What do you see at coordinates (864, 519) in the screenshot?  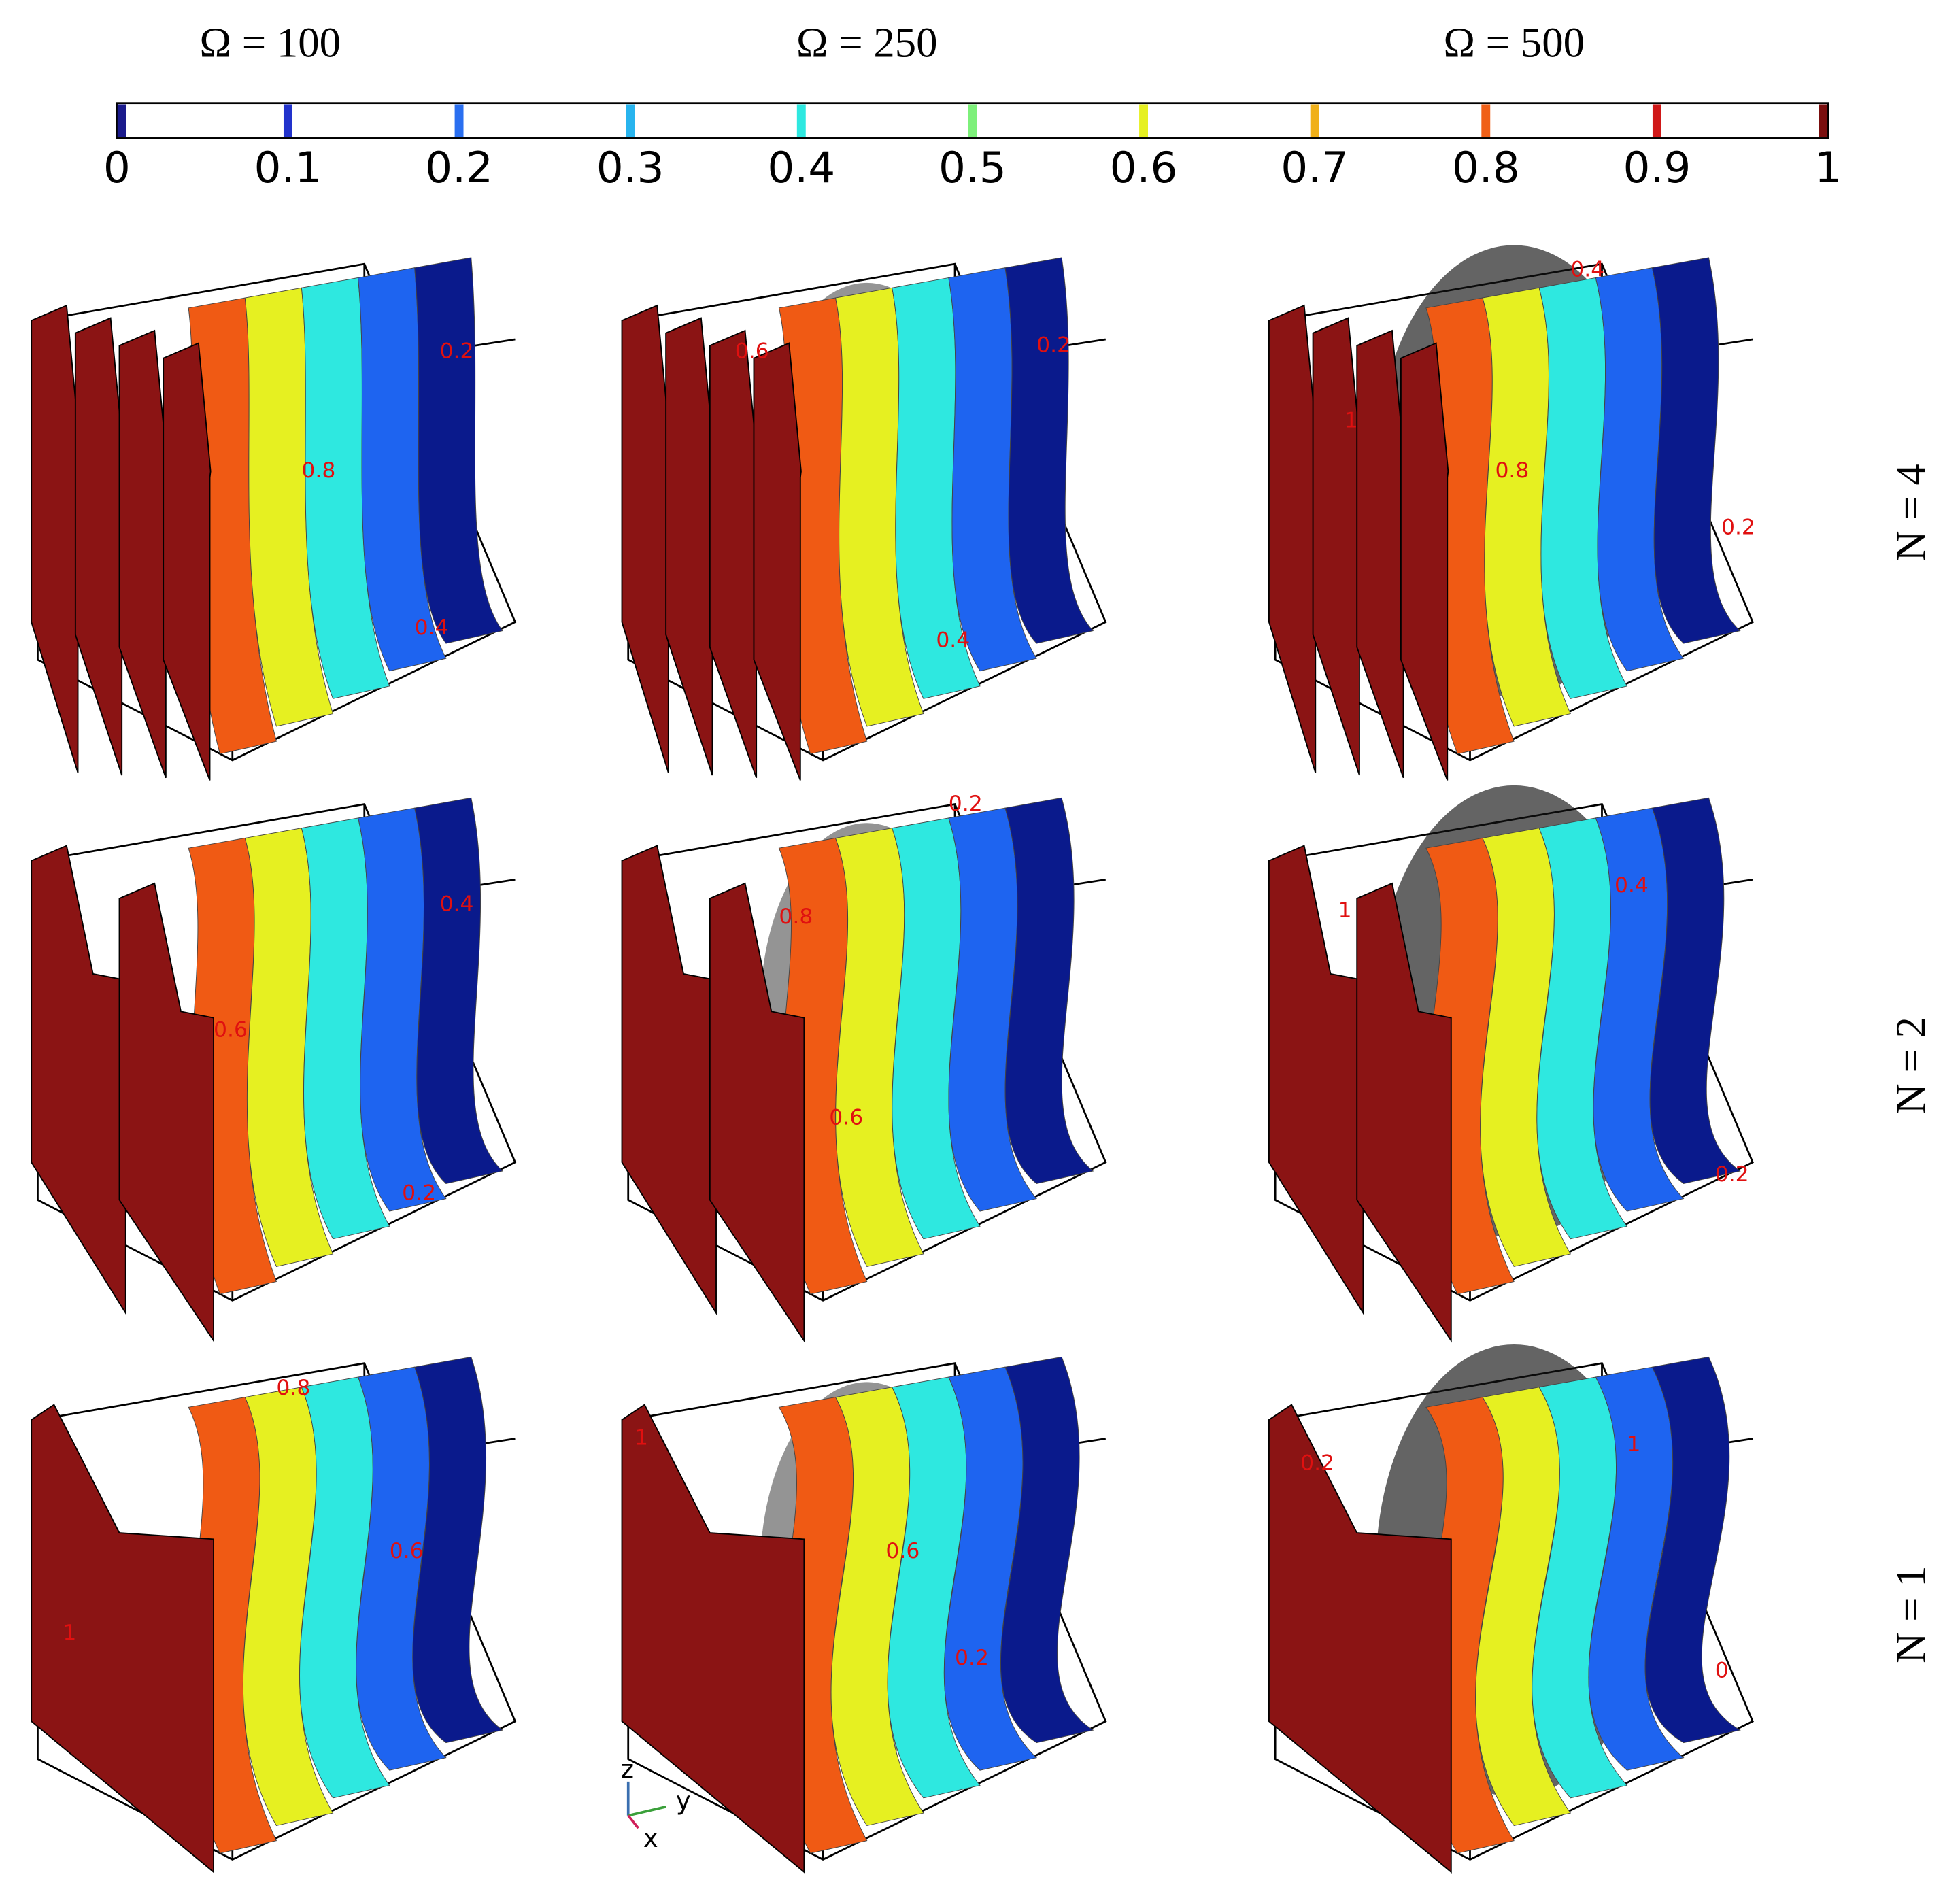 I see `panel: 0.6 0.2 0.4` at bounding box center [864, 519].